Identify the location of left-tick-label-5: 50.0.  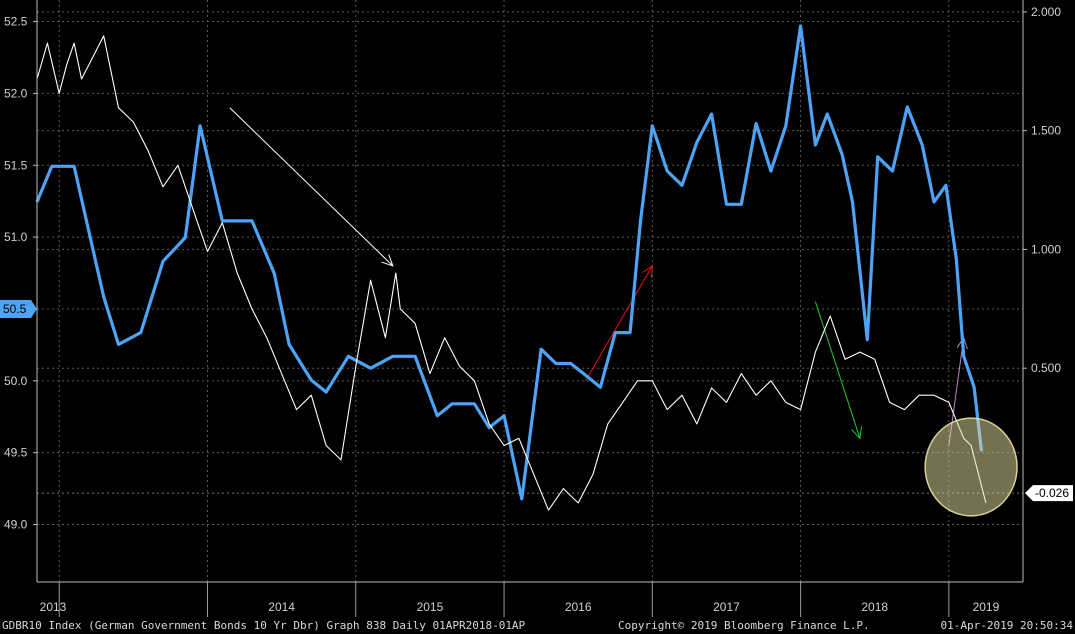
(16, 381).